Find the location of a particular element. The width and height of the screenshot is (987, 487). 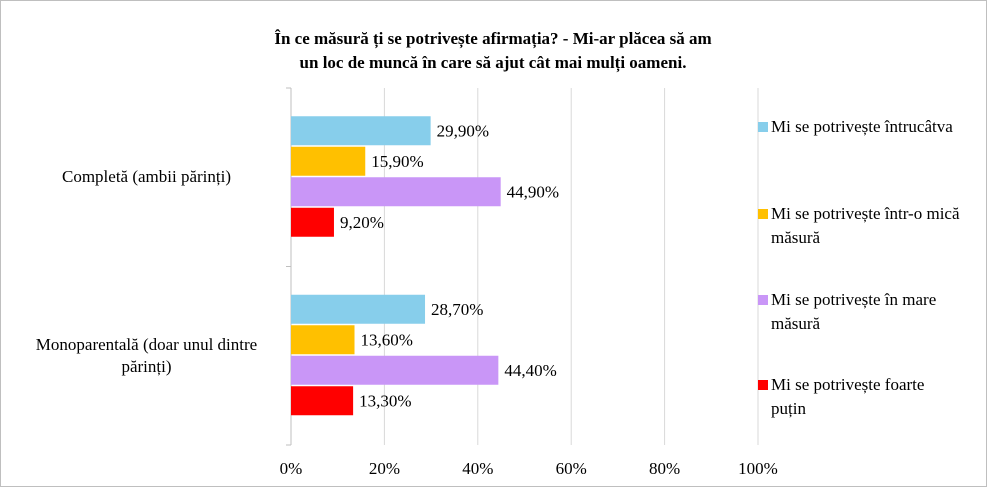

value-label: 9,20% is located at coordinates (362, 222).